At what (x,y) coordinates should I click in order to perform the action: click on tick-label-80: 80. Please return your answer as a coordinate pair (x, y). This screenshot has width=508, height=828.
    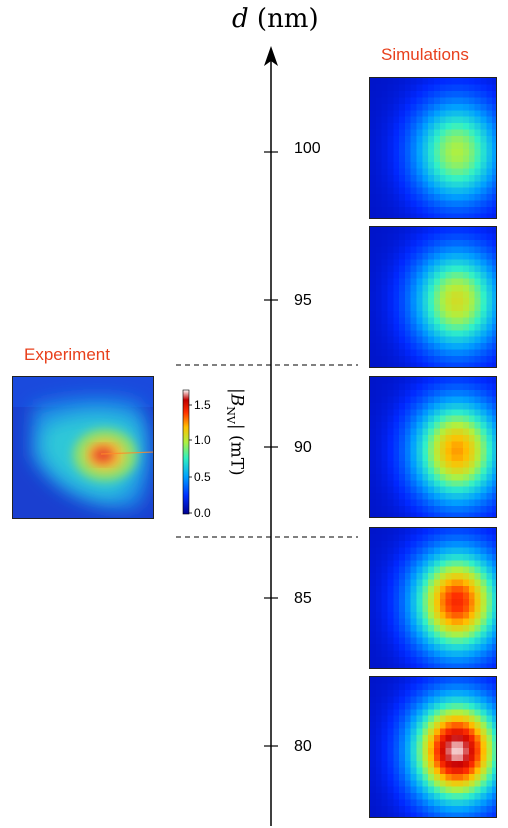
    Looking at the image, I should click on (303, 746).